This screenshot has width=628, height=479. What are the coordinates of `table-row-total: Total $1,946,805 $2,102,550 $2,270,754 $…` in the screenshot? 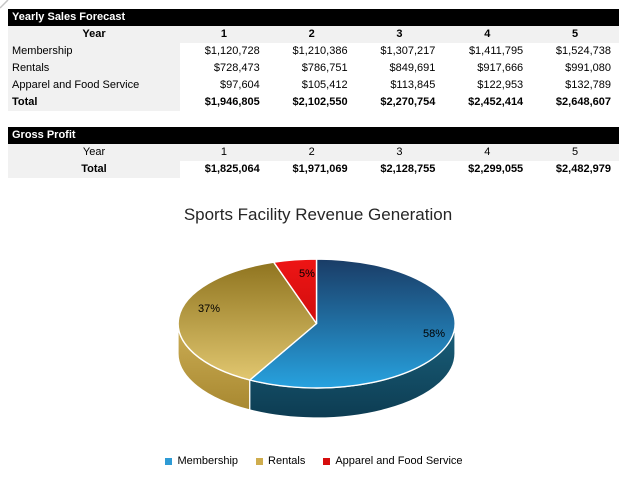 It's located at (313, 102).